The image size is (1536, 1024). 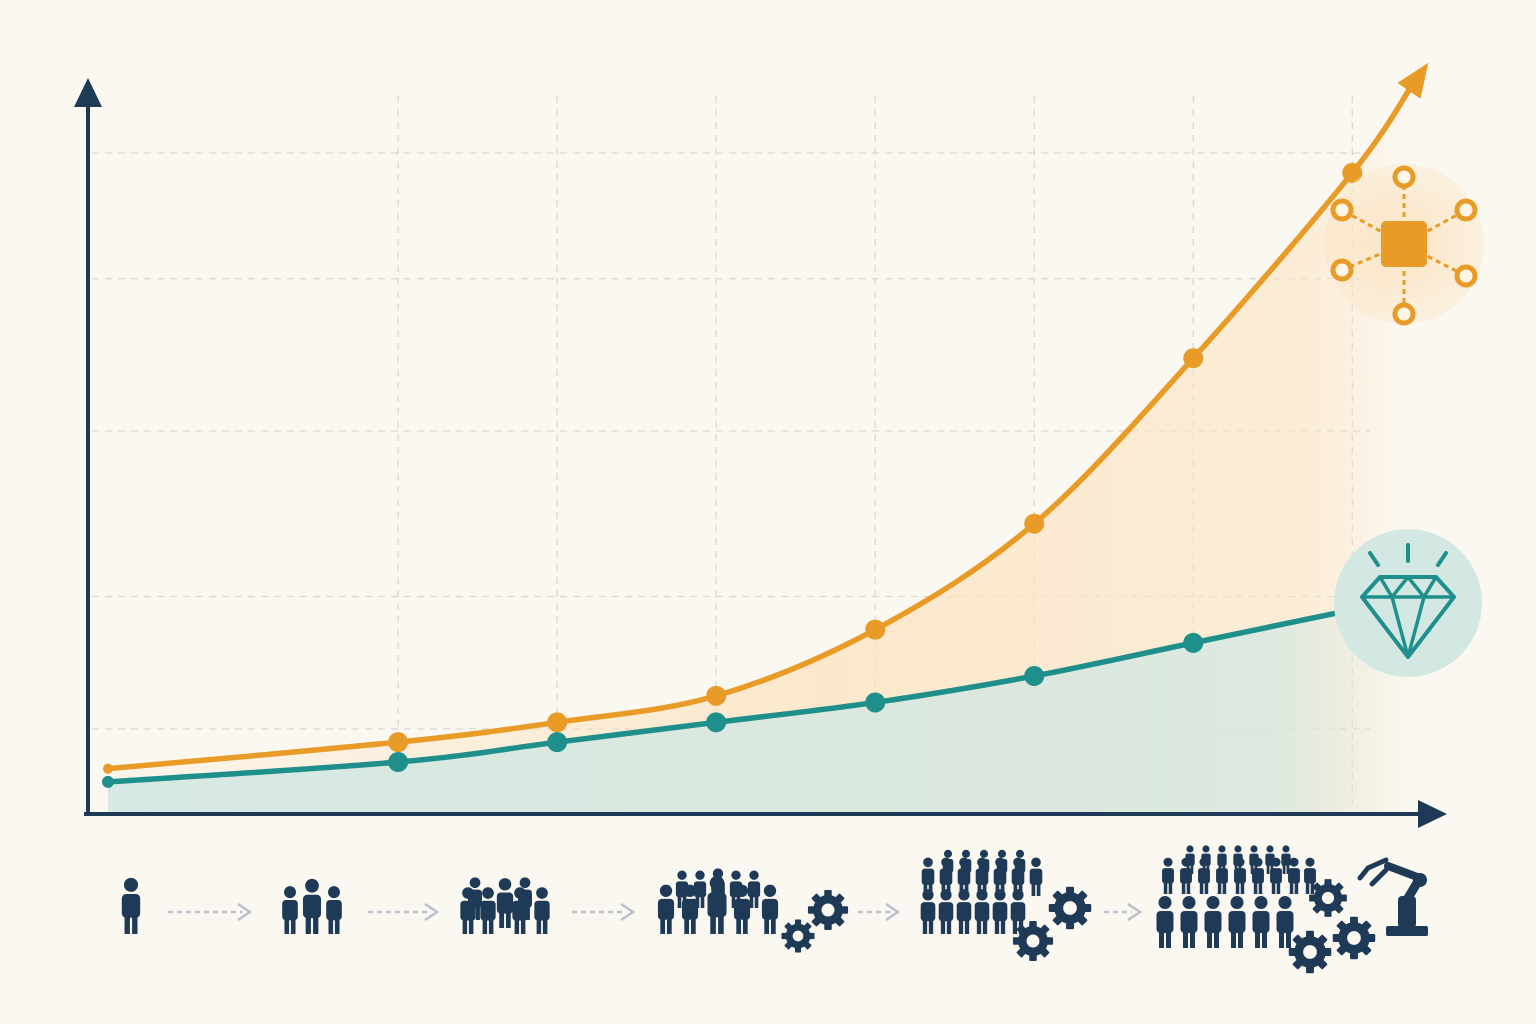 I want to click on y-axis-arrow, so click(x=88, y=92).